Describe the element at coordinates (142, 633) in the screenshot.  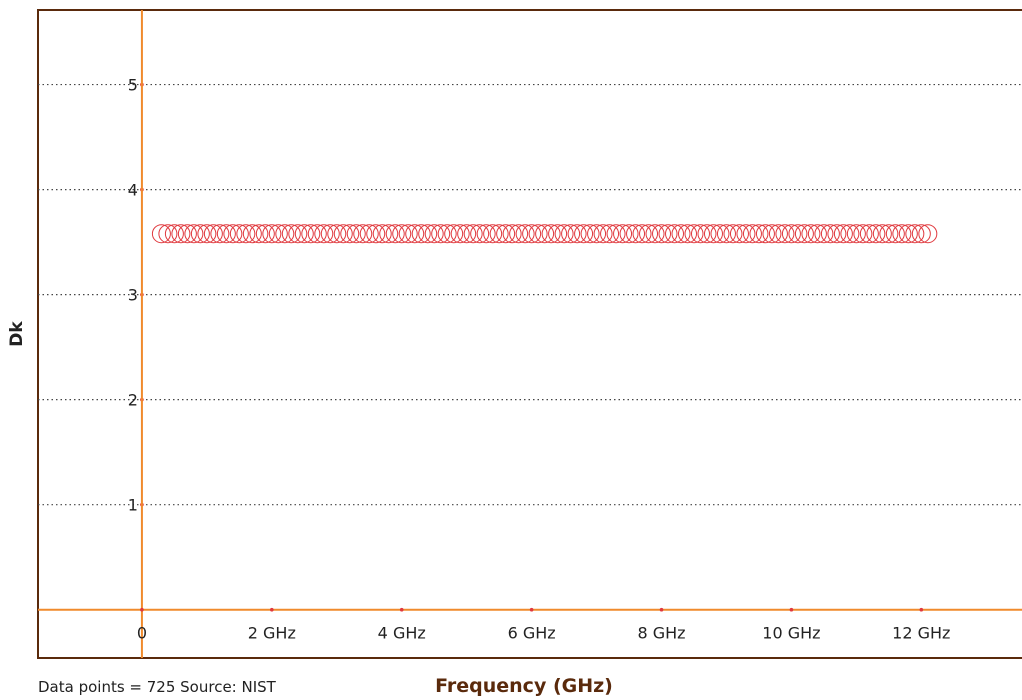
I see `x-tick-label: 0` at that location.